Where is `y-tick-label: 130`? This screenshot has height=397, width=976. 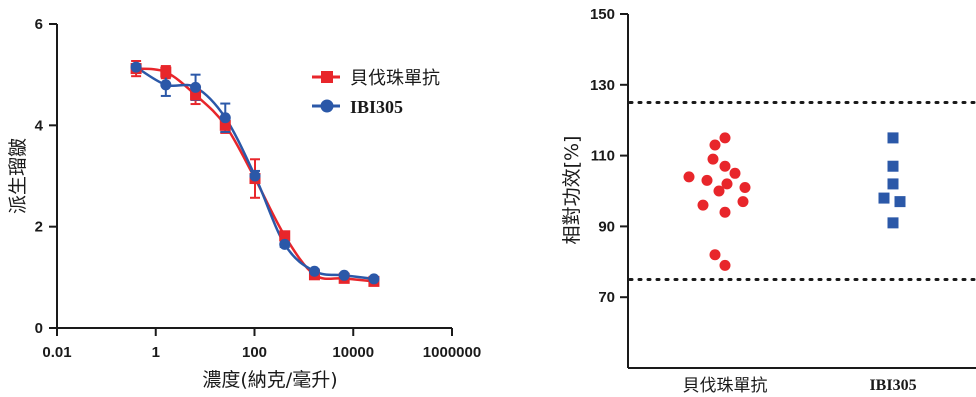
y-tick-label: 130 is located at coordinates (602, 85).